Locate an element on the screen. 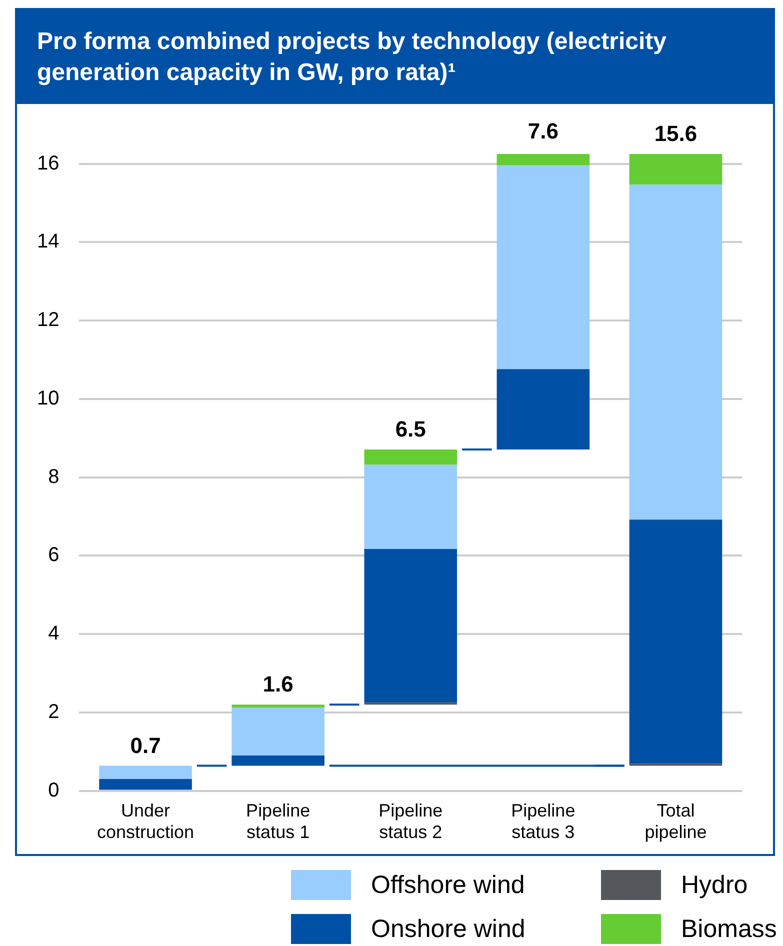 This screenshot has height=946, width=783. chart-title: Pro forma combined projects by technology (electricity generation capacity in GW, pro rata)¹ is located at coordinates (395, 57).